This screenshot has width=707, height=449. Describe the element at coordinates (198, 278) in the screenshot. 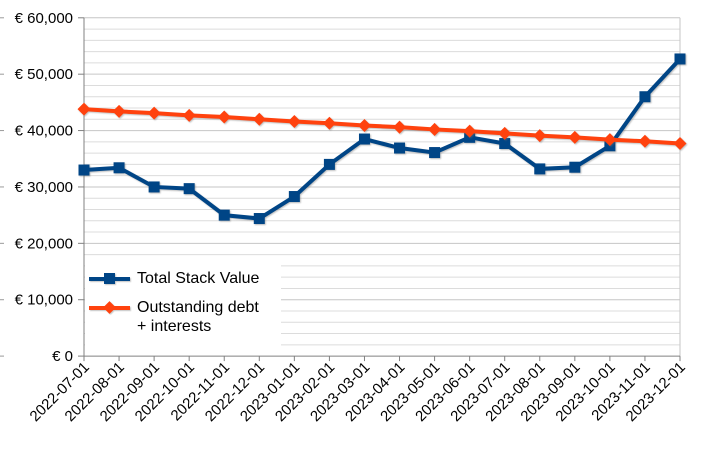

I see `legend-label: Total Stack Value` at that location.